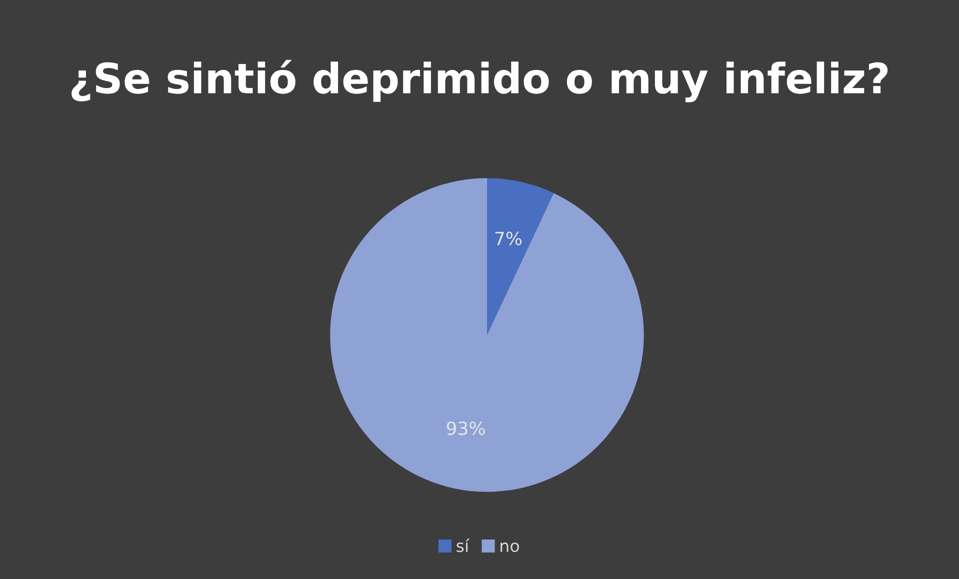  Describe the element at coordinates (465, 428) in the screenshot. I see `data-label: 93%` at that location.